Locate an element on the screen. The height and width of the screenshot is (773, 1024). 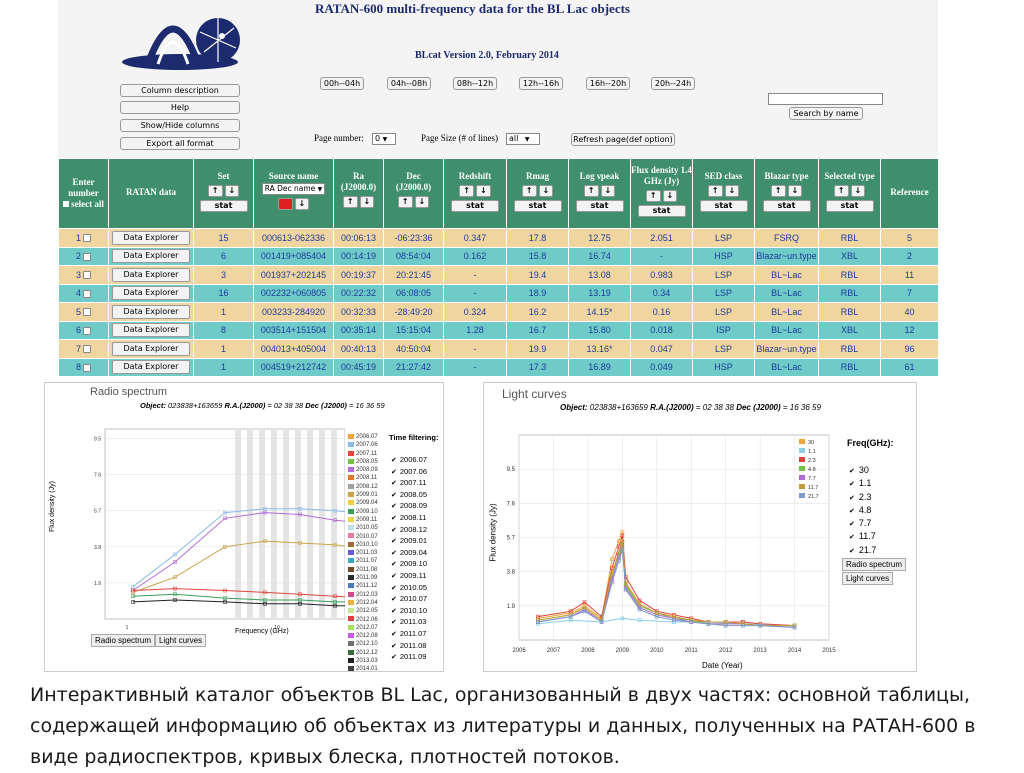
search-input is located at coordinates (825, 99).